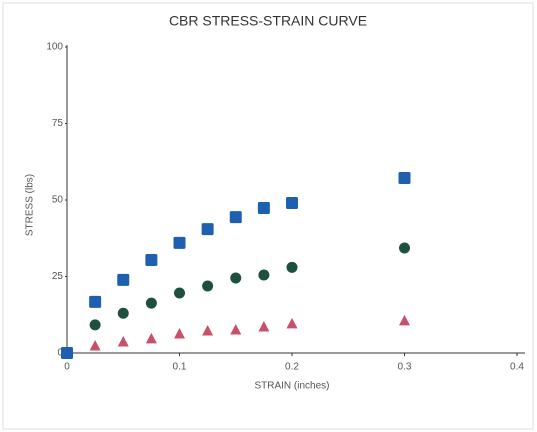  Describe the element at coordinates (292, 367) in the screenshot. I see `x-tick-label: 0.2` at that location.